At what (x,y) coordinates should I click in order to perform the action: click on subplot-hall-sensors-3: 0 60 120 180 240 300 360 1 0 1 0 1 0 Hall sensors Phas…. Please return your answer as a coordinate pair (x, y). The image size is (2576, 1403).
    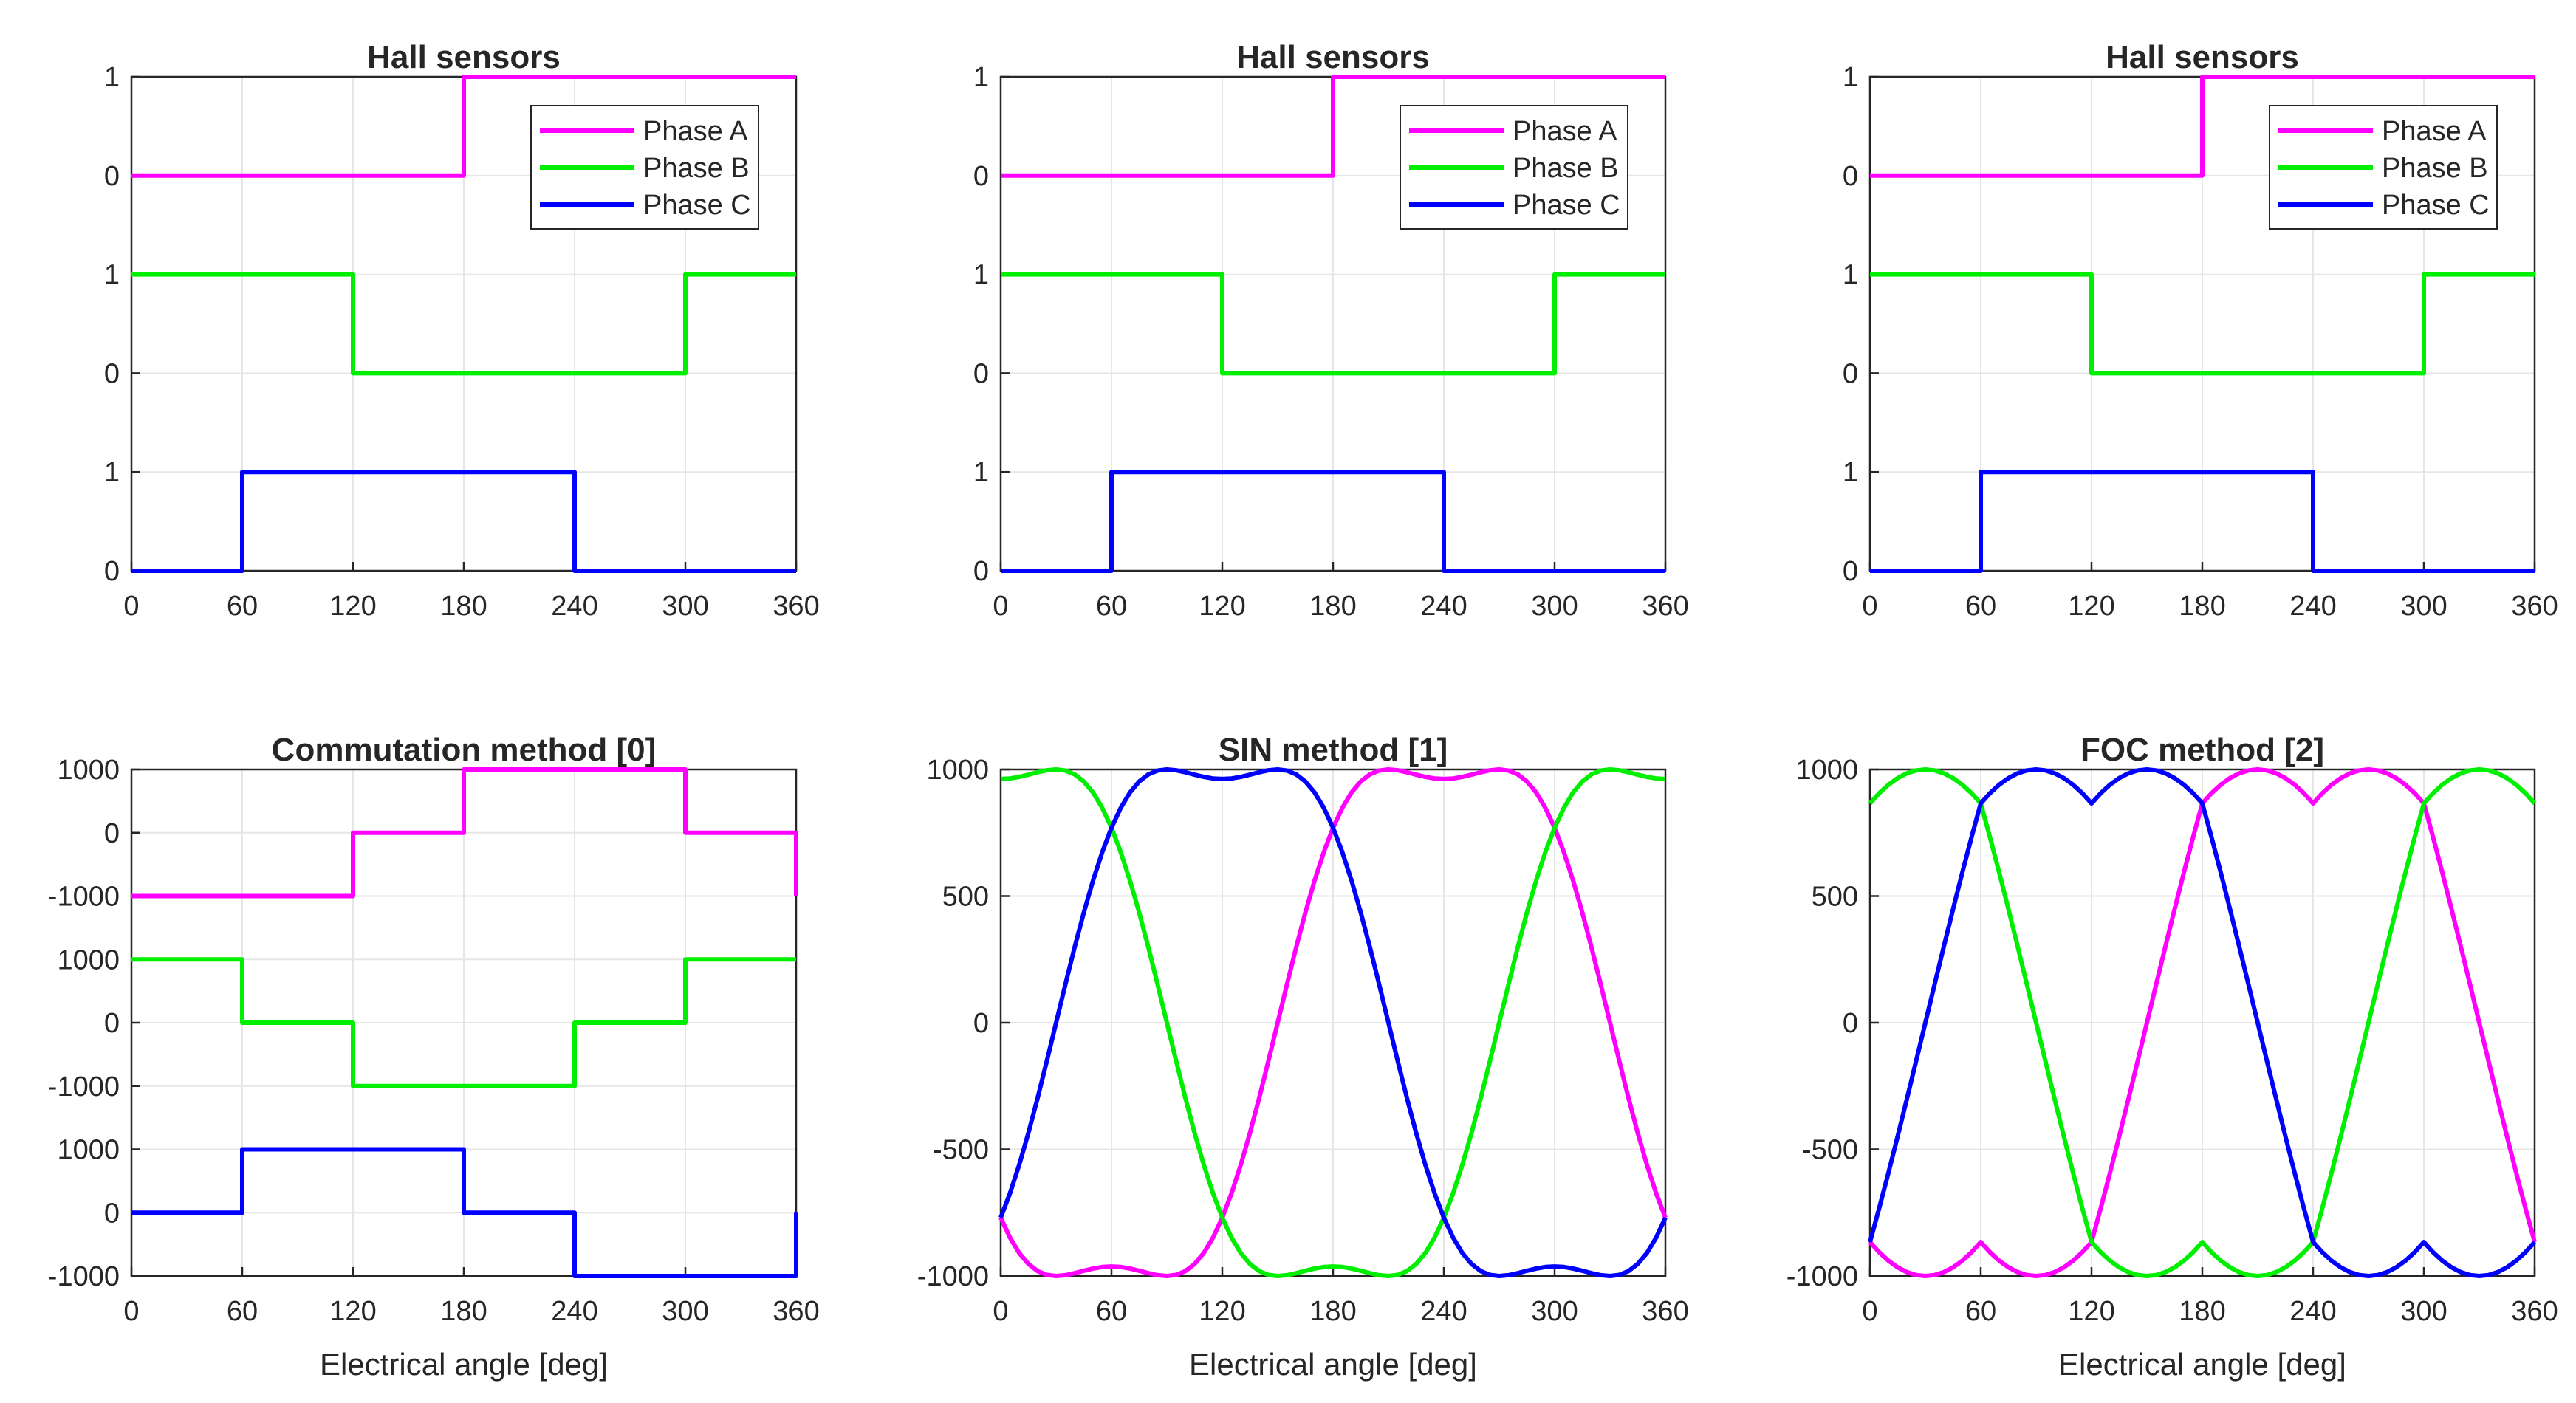
    Looking at the image, I should click on (2200, 330).